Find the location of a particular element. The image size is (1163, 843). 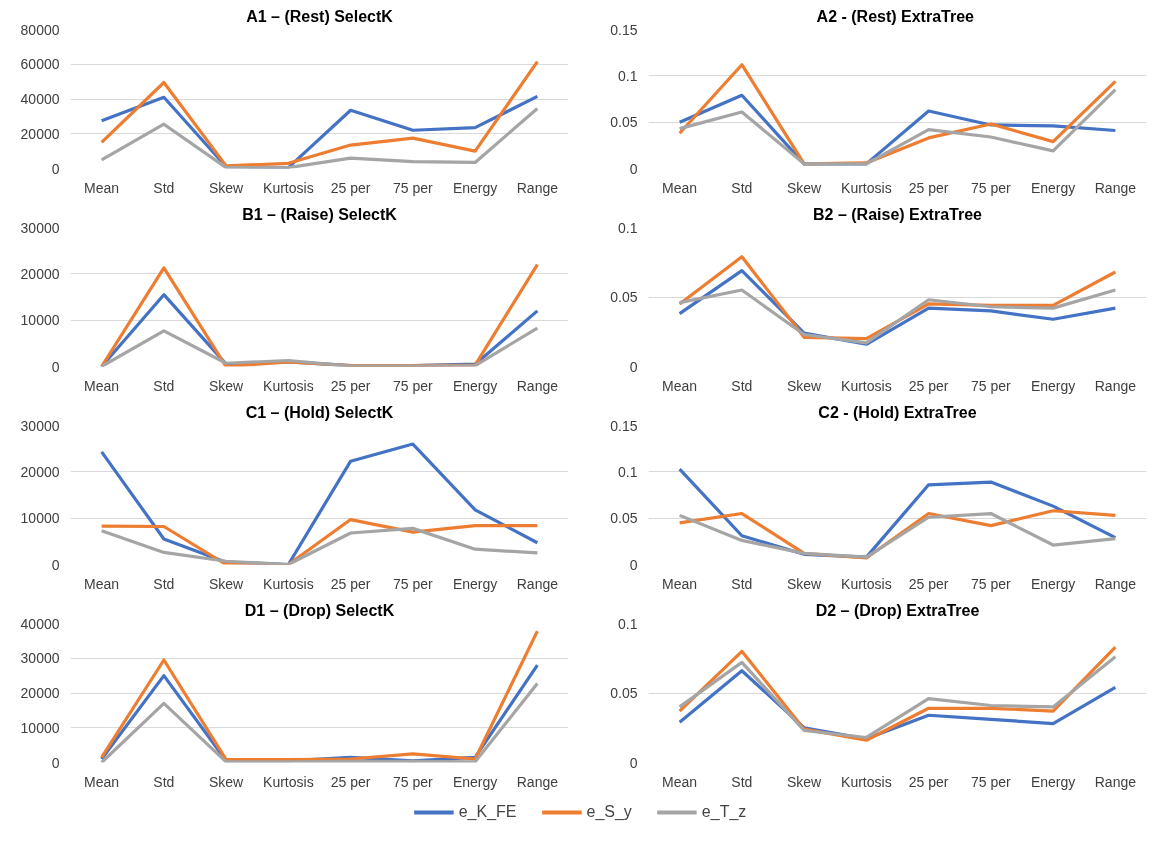

chart-title: A2 - (Rest) ExtraTree is located at coordinates (895, 16).